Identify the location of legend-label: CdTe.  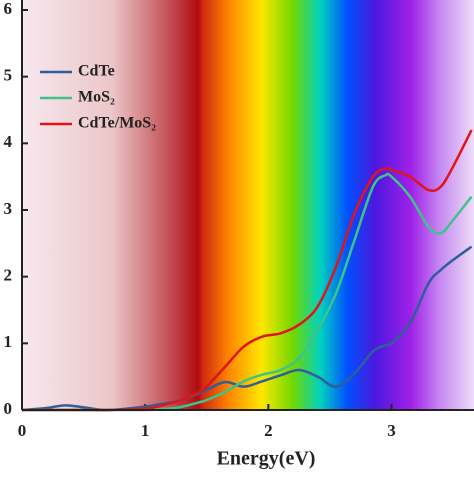
(96, 71).